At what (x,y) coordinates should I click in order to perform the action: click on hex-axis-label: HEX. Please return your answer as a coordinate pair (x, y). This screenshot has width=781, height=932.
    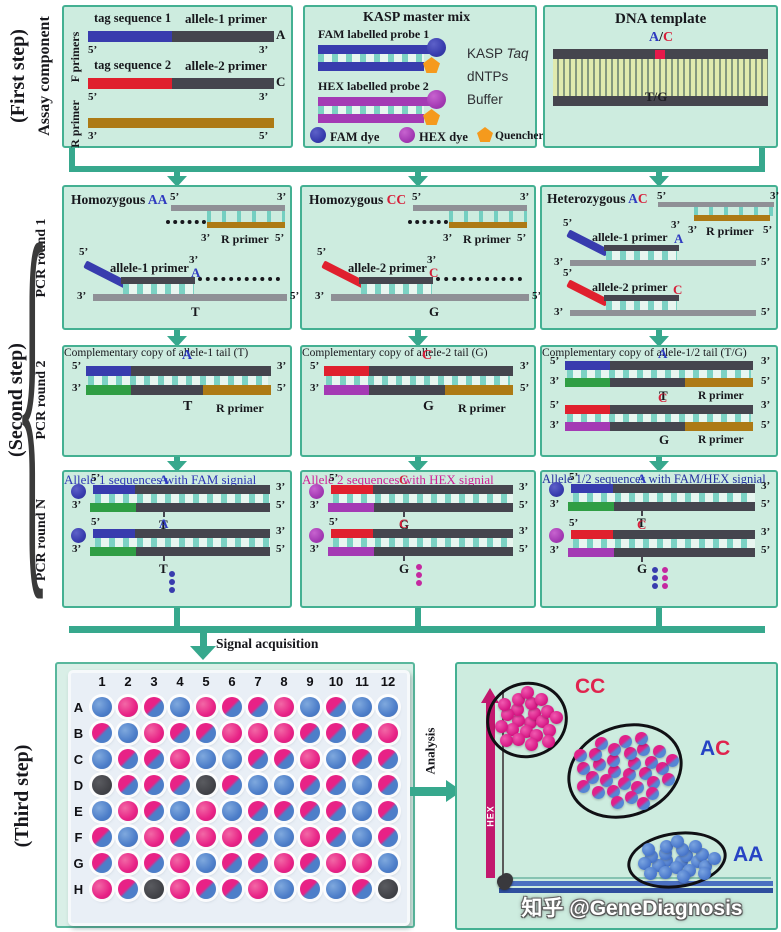
    Looking at the image, I should click on (490, 816).